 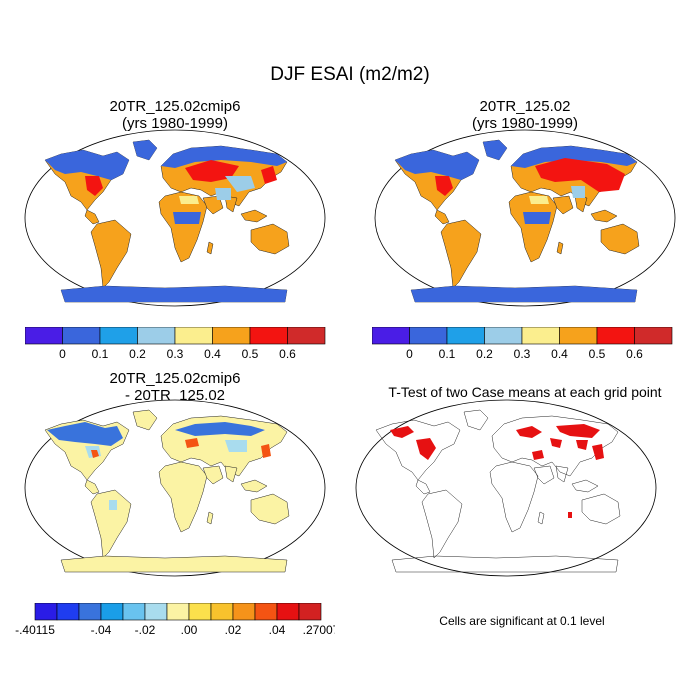 I want to click on panel-b-title: 20TR_125.02 (yrs 1980-1999), so click(x=525, y=115).